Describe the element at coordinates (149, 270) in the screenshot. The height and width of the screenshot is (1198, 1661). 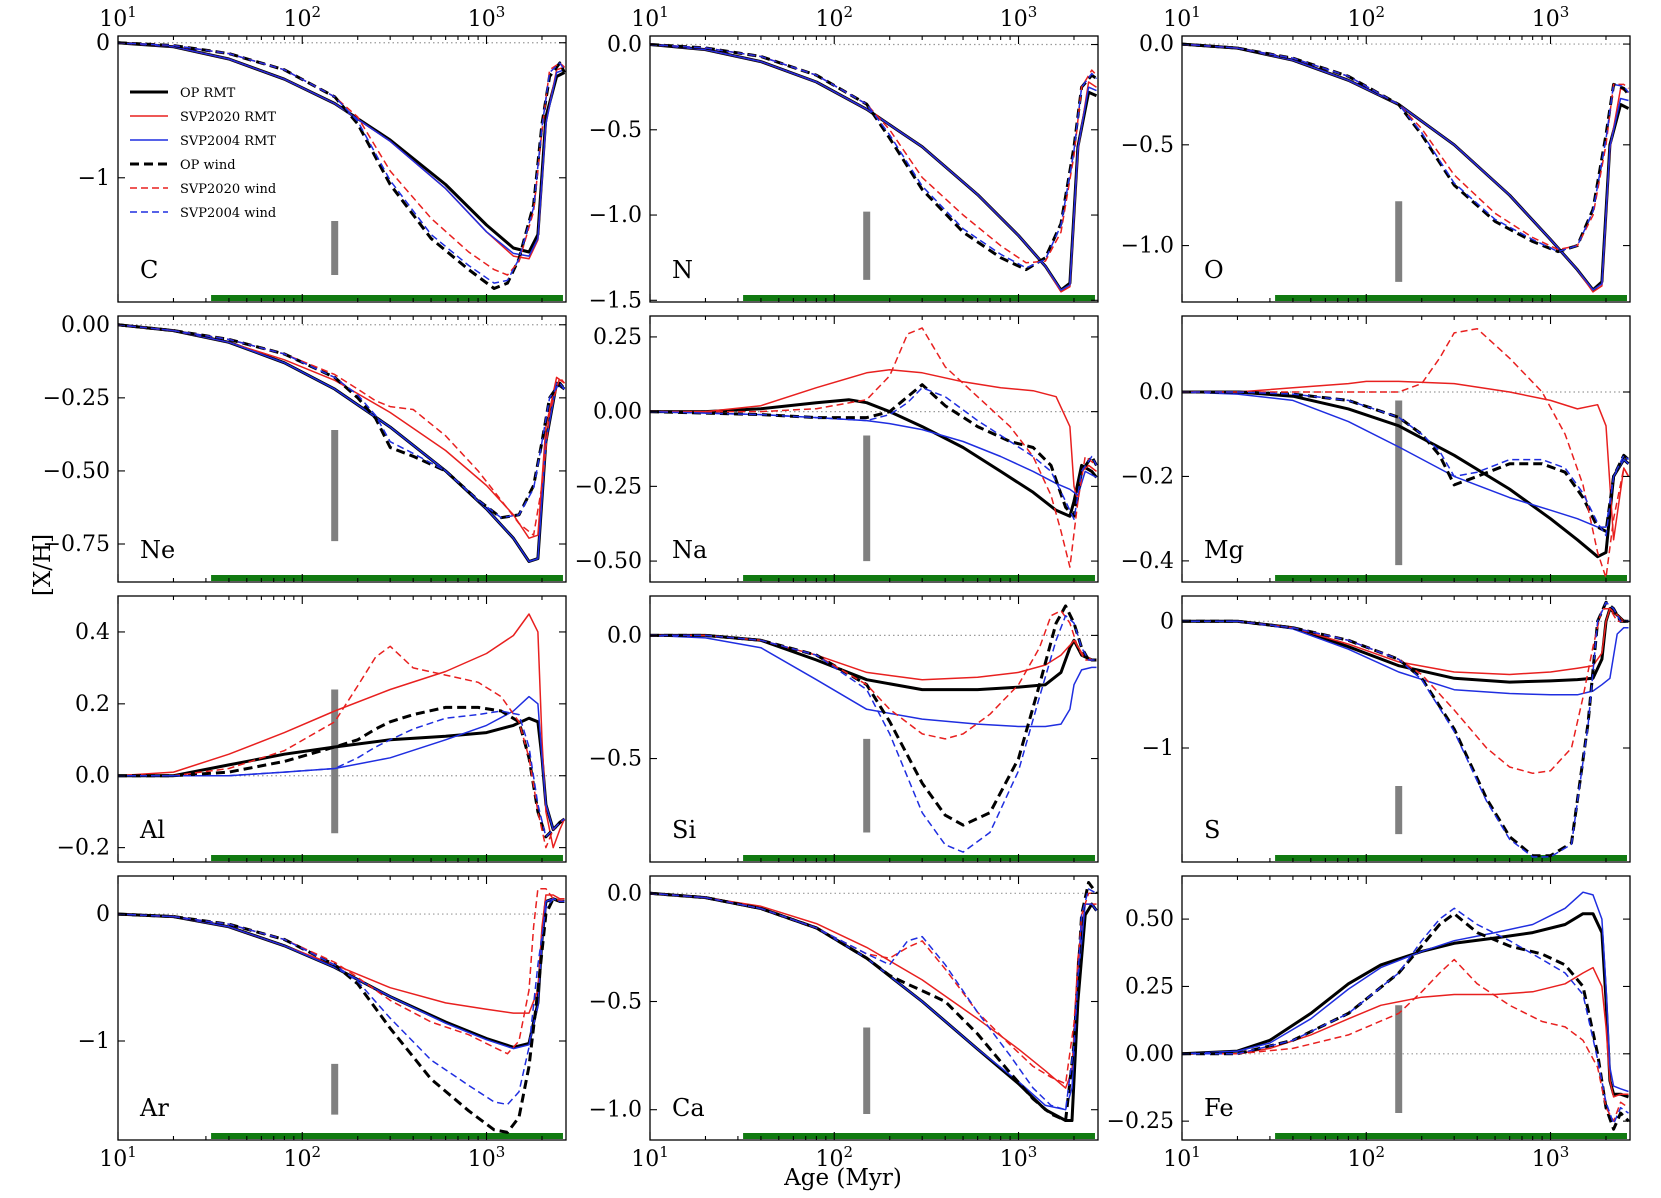
I see `element-label: C` at that location.